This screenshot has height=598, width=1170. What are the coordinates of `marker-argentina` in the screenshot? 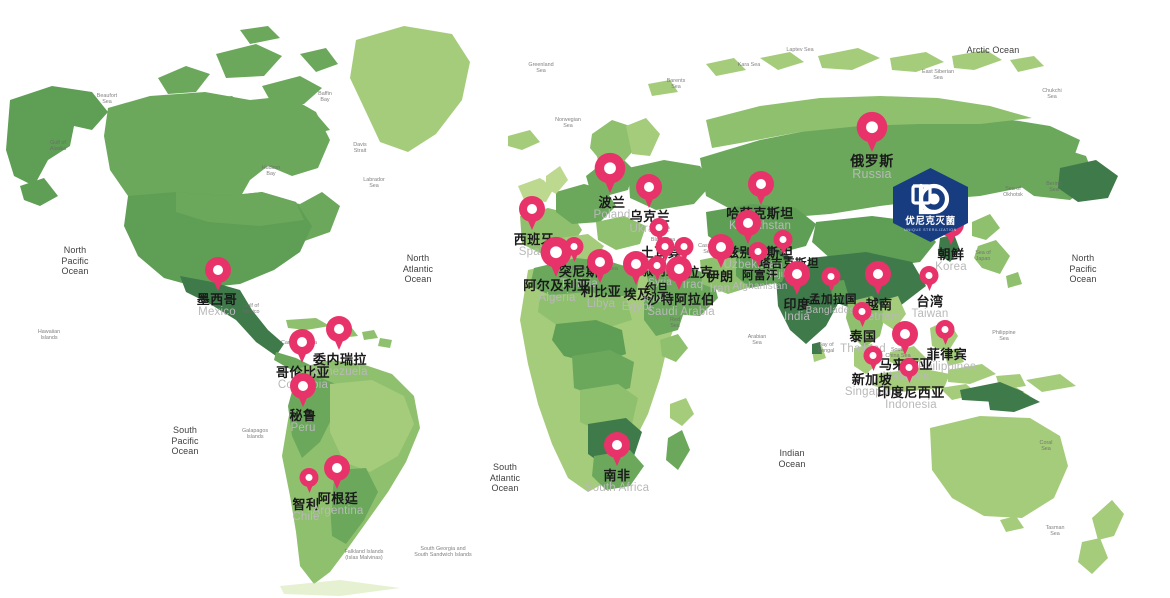 It's located at (337, 472).